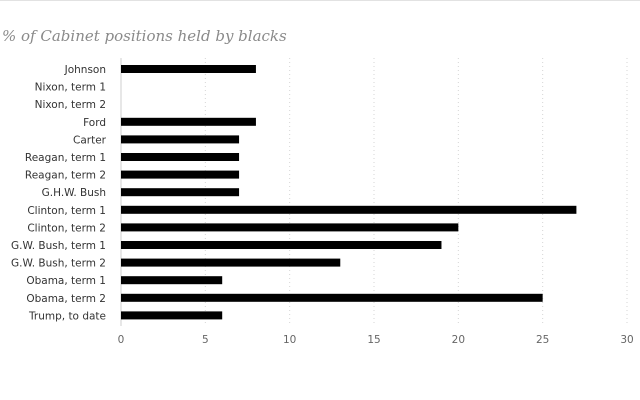 Image resolution: width=640 pixels, height=400 pixels. I want to click on x-tick-label: 15, so click(373, 340).